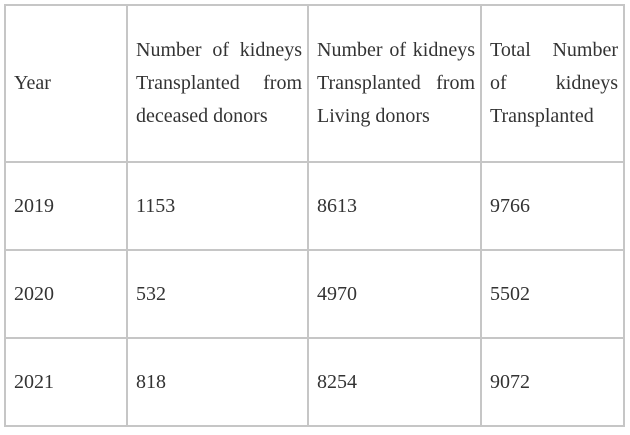  I want to click on cell-year-2019: 2019, so click(66, 206).